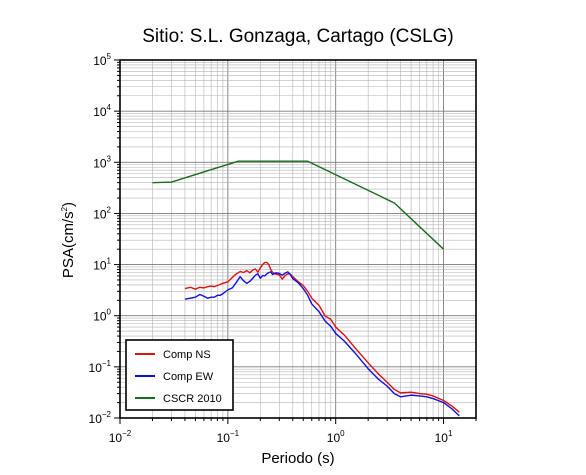  What do you see at coordinates (102, 162) in the screenshot?
I see `y-tick-label: 10³` at bounding box center [102, 162].